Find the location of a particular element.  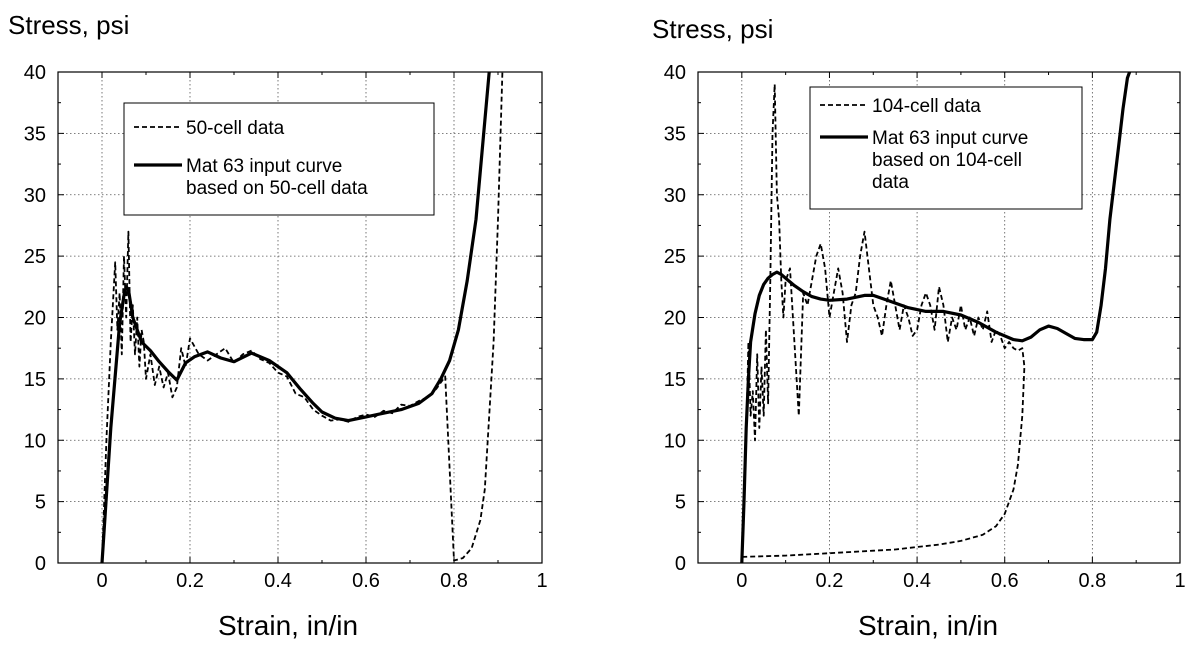

legend-label: based on 50-cell data is located at coordinates (277, 188).